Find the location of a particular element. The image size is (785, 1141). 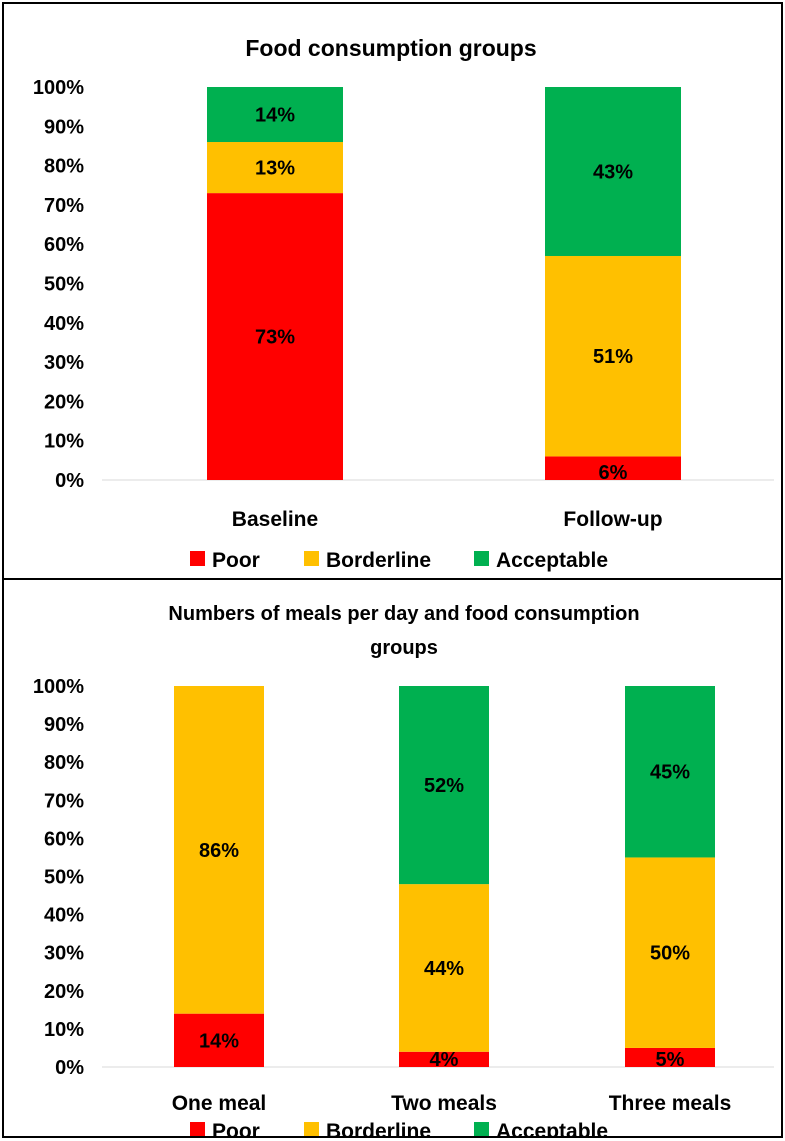

x-category-label-three-meals: Three meals is located at coordinates (670, 1103).